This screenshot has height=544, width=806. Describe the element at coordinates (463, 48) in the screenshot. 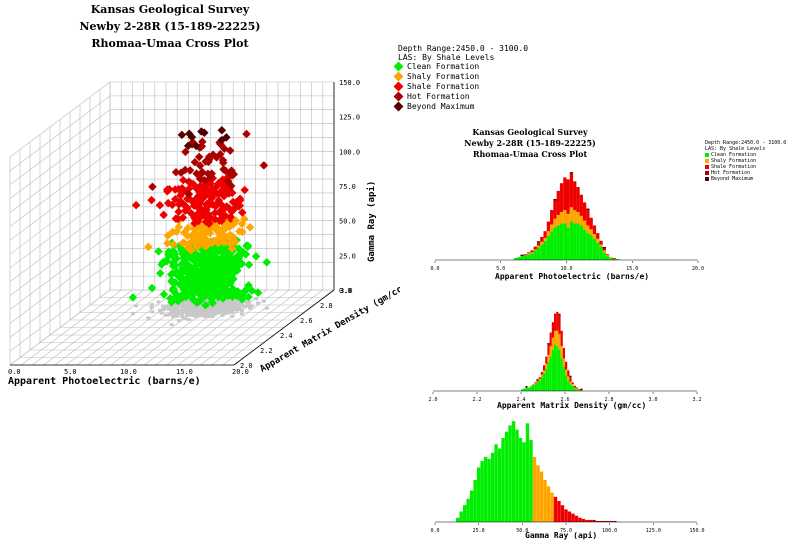

I see `legend-depth-range: Depth Range:2450.0 - 3100.0` at that location.